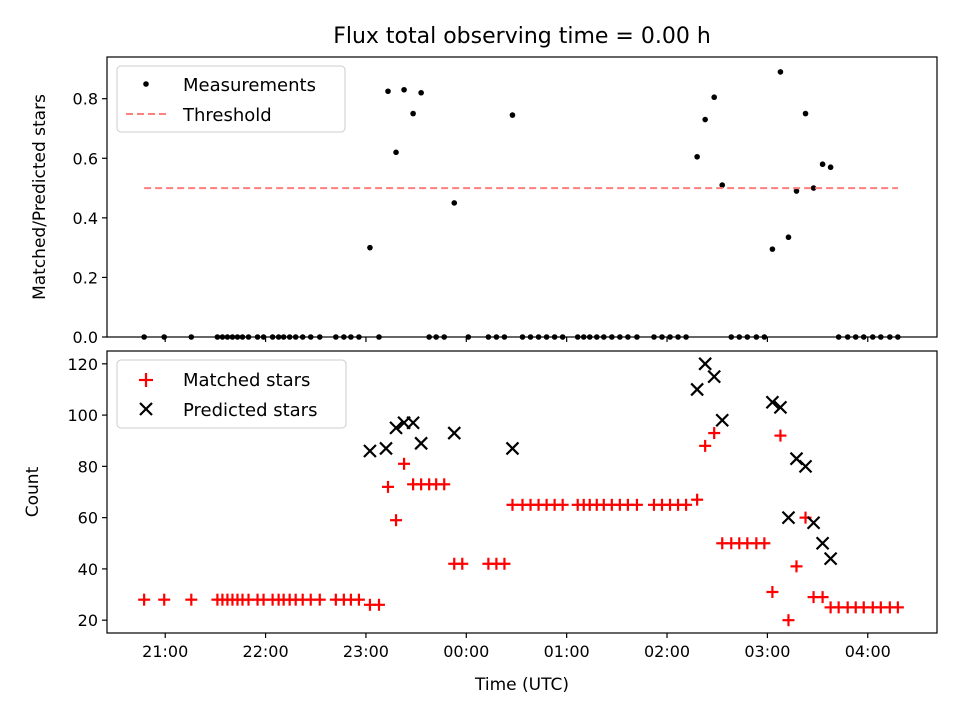 The image size is (960, 720). I want to click on y-tick-label: 0.6, so click(85, 158).